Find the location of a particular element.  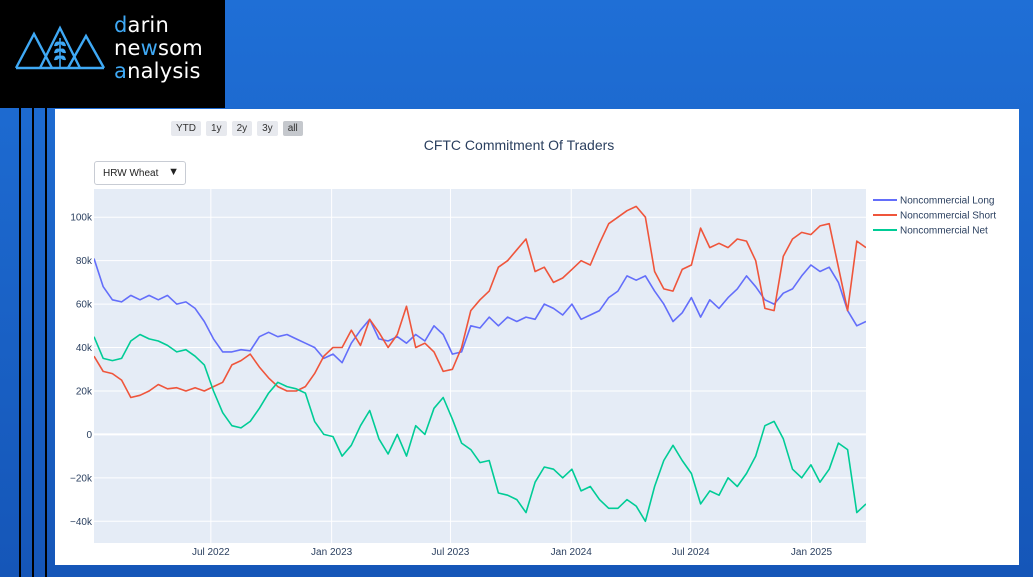

dropdown-arrow-icon: ▼ is located at coordinates (173, 172).